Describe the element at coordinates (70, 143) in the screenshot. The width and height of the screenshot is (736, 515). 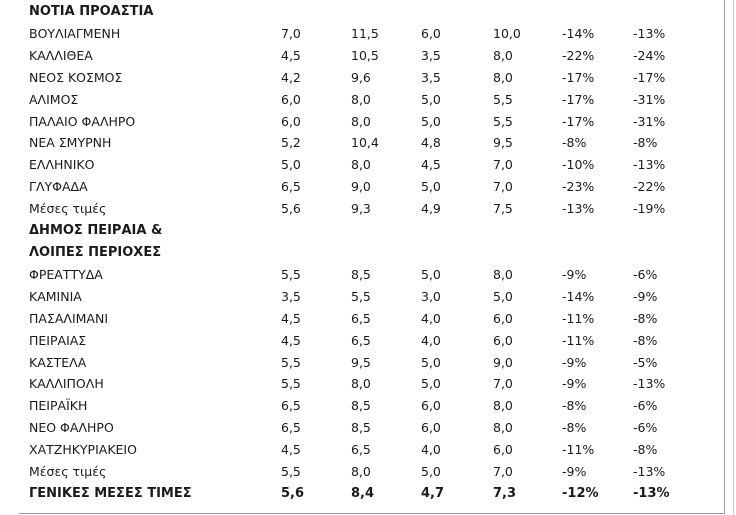
I see `area-name: ΝΕΑ ΣΜΥΡΝΗ` at that location.